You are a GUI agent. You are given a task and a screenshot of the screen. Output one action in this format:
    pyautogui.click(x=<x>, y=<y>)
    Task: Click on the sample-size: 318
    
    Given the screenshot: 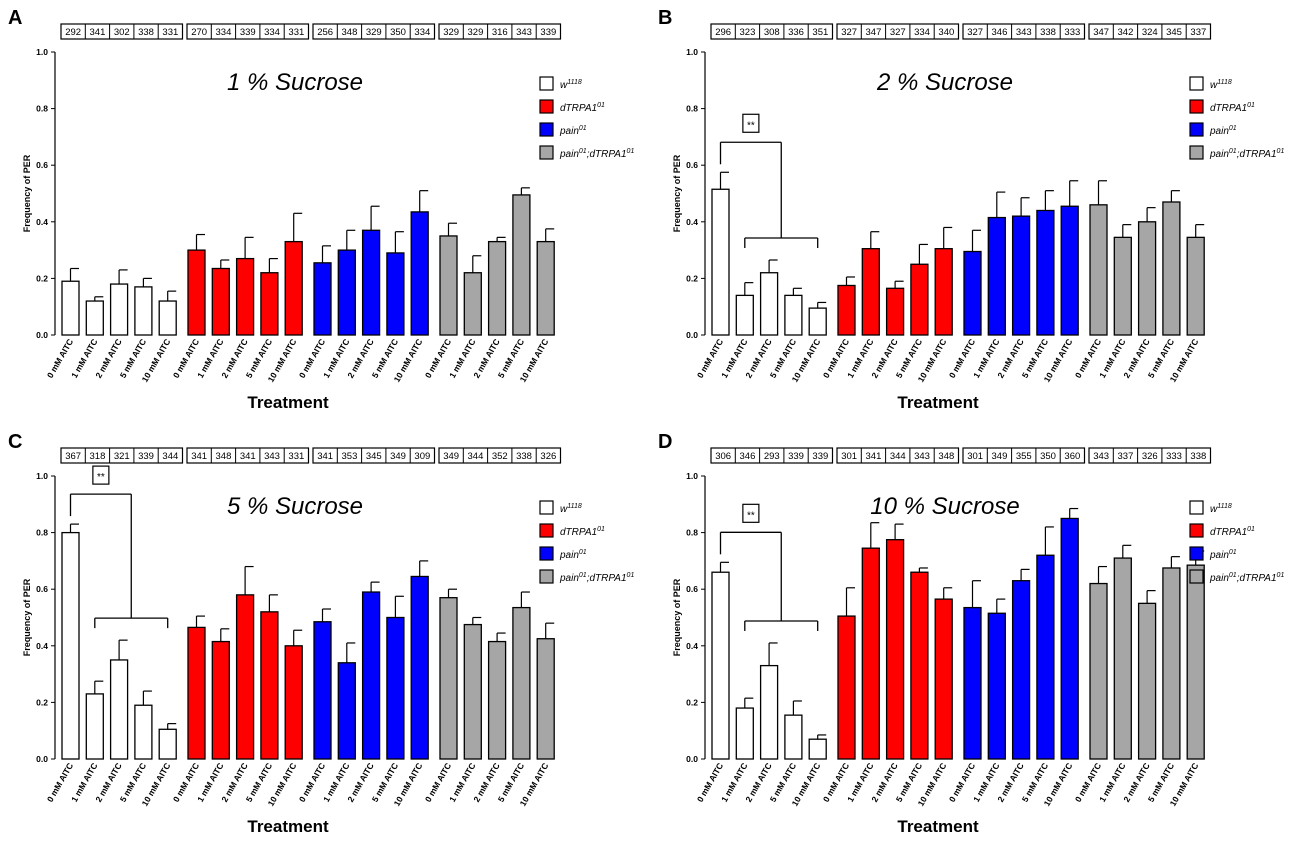 What is the action you would take?
    pyautogui.click(x=98, y=456)
    